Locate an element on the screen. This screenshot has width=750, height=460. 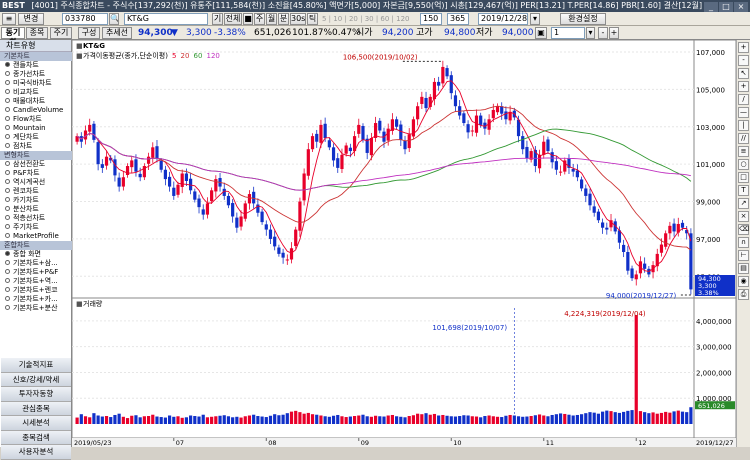
sidebar-item-0-6: Flow차트 is located at coordinates (36, 119).